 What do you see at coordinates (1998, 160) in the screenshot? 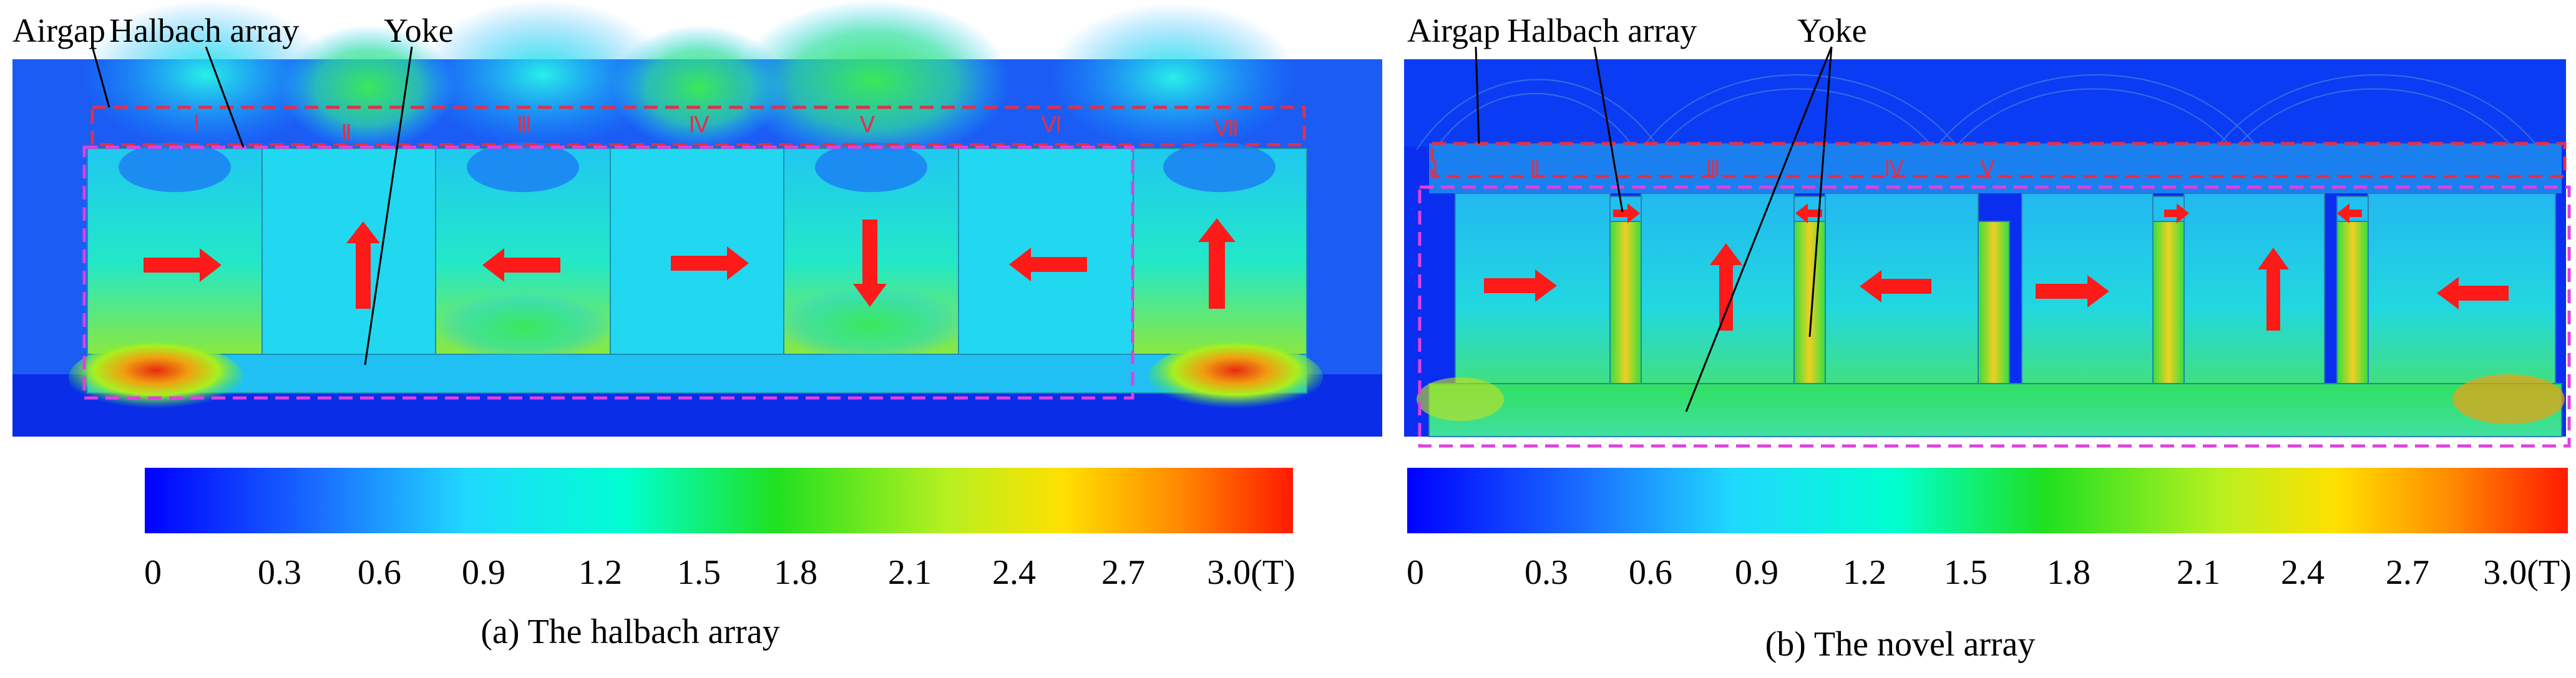
I see `airgap-box-b` at bounding box center [1998, 160].